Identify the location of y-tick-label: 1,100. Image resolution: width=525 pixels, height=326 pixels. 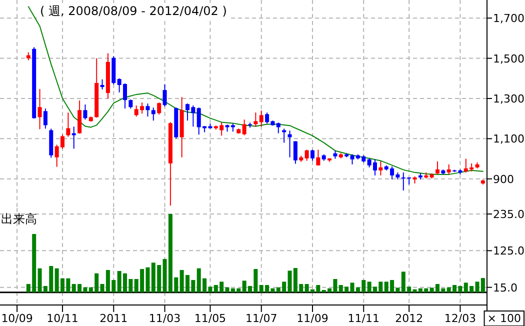
(508, 139).